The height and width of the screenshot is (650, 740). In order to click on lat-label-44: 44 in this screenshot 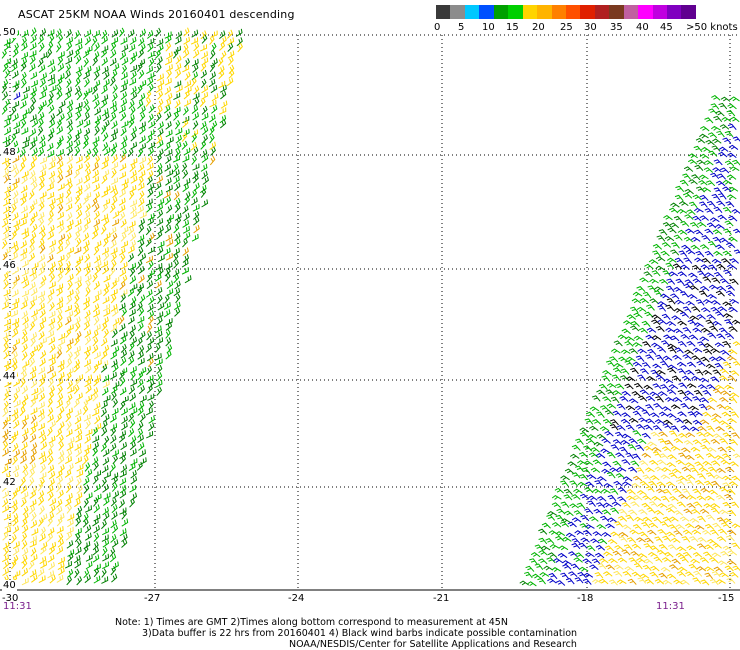, I will do `click(9, 376)`.